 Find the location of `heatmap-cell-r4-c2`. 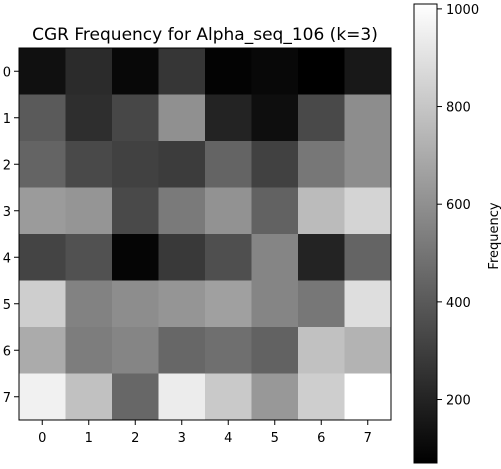

heatmap-cell-r4-c2 is located at coordinates (135, 257).